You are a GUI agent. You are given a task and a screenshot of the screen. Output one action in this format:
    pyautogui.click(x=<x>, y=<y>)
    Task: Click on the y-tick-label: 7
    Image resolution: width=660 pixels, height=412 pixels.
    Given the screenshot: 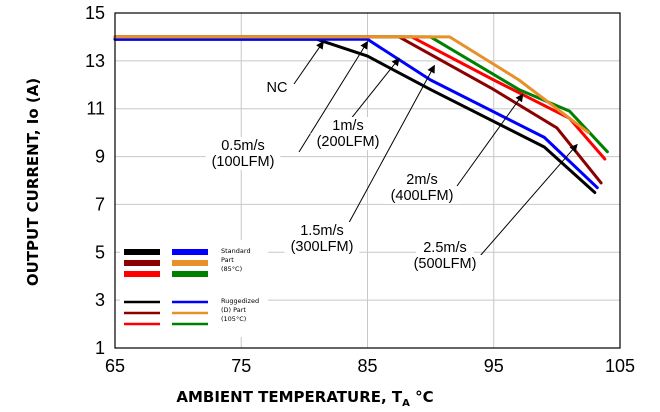 What is the action you would take?
    pyautogui.click(x=100, y=204)
    